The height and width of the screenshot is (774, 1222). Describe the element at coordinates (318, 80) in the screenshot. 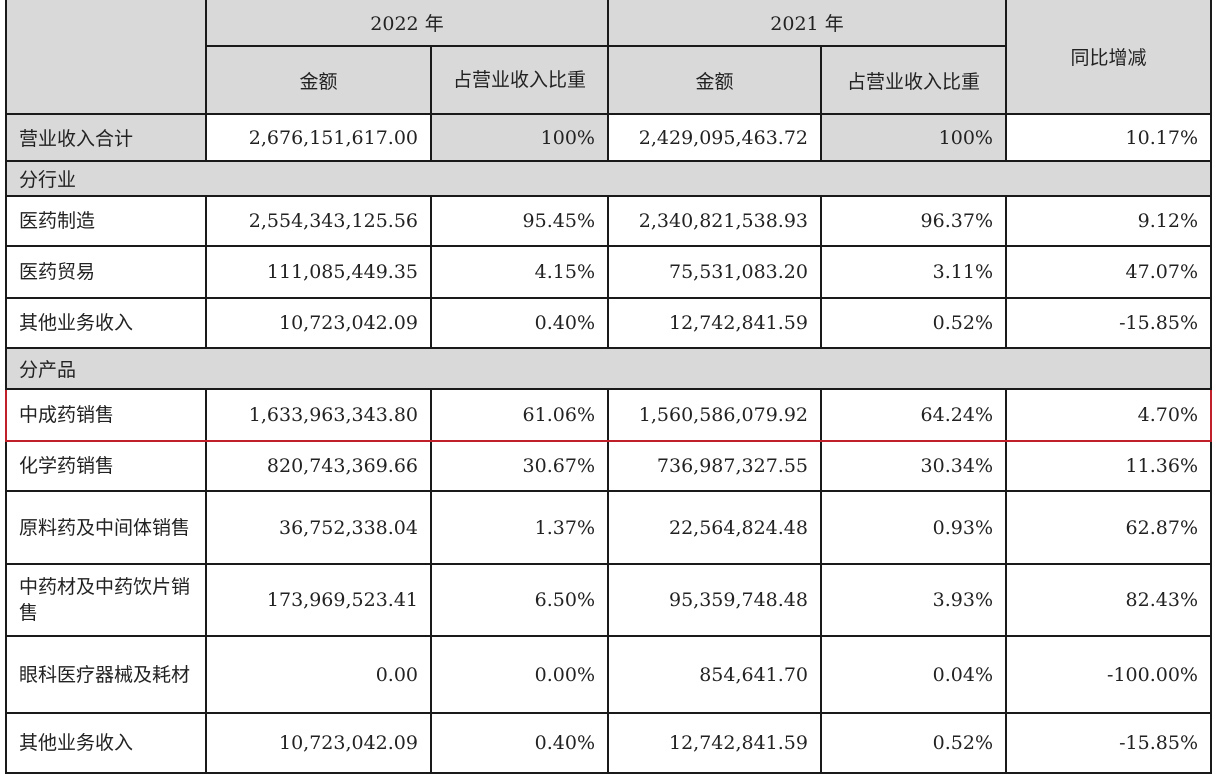

I see `header-amount-2022: 金额` at that location.